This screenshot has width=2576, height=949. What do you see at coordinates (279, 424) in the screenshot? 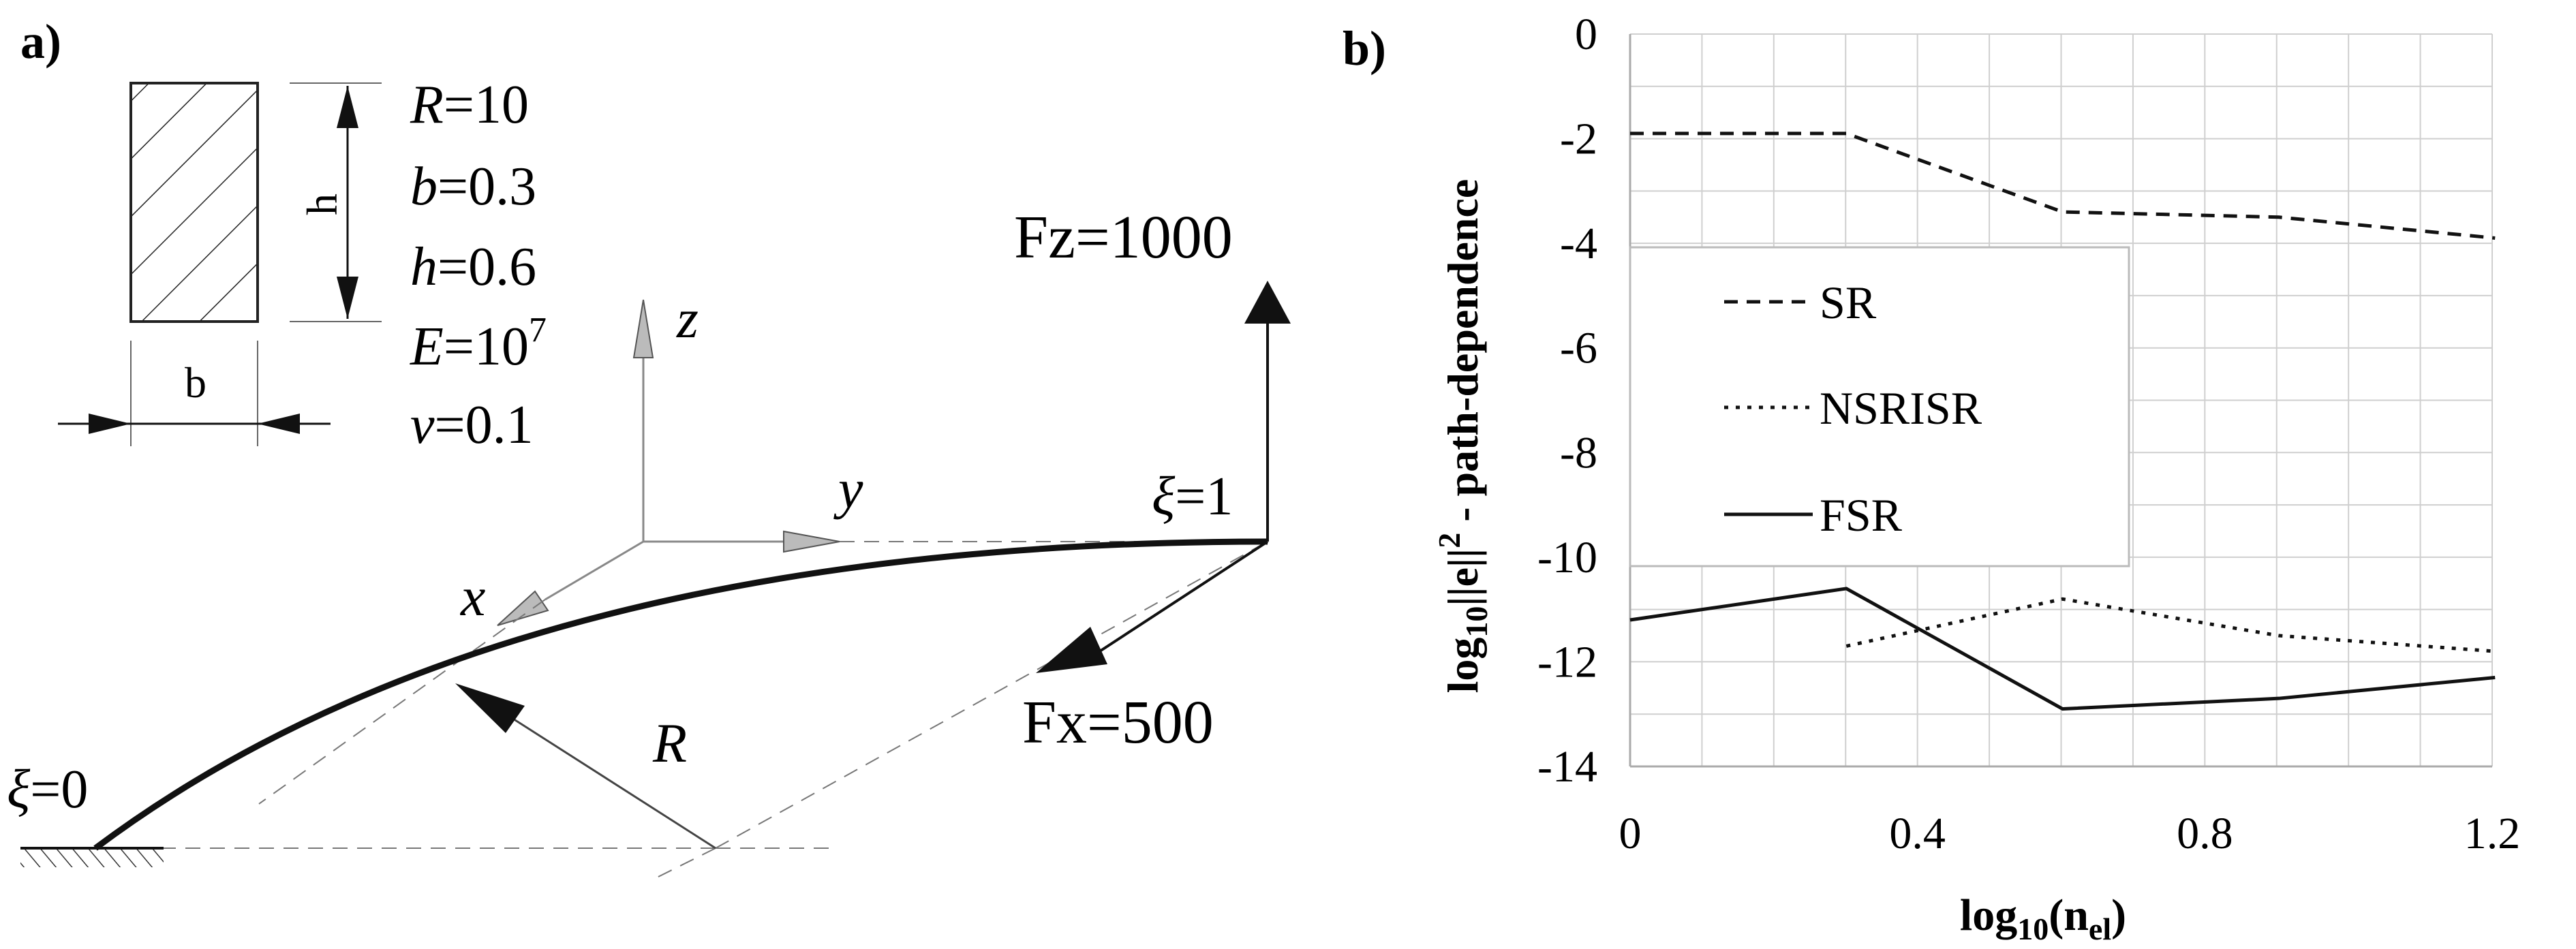
I see `b-arrow-right-icon` at bounding box center [279, 424].